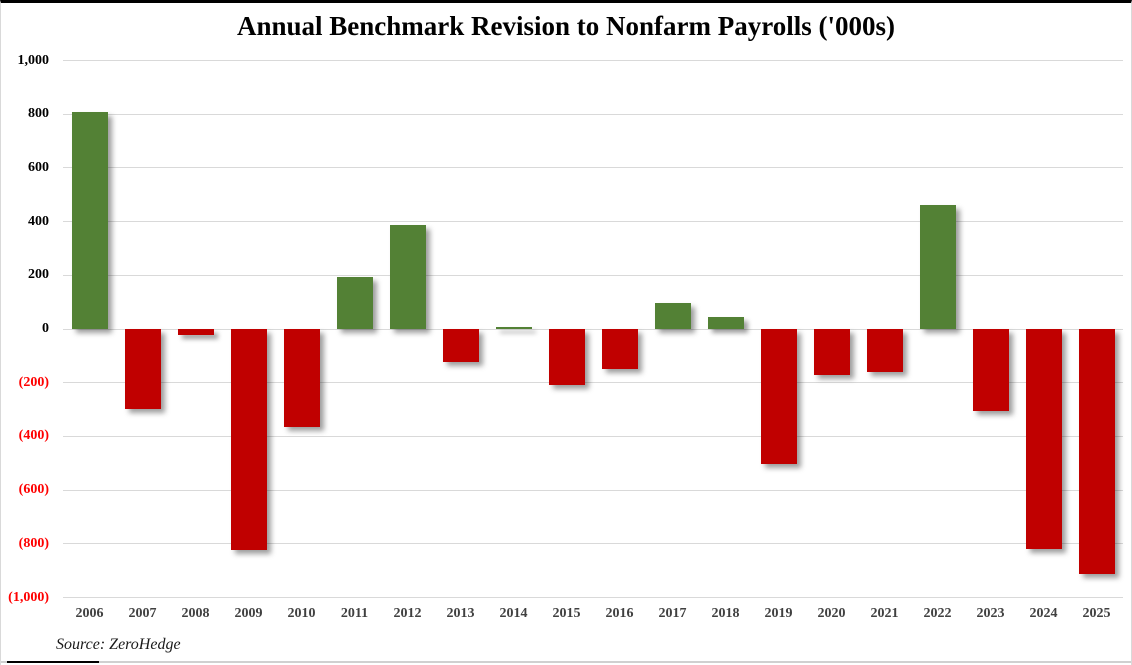 The width and height of the screenshot is (1132, 665). I want to click on bar-2024, so click(1043, 439).